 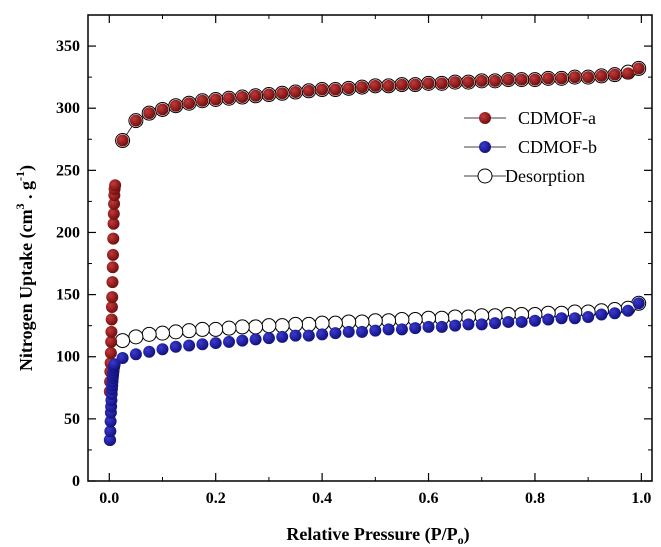 What do you see at coordinates (381, 104) in the screenshot?
I see `series-desorption` at bounding box center [381, 104].